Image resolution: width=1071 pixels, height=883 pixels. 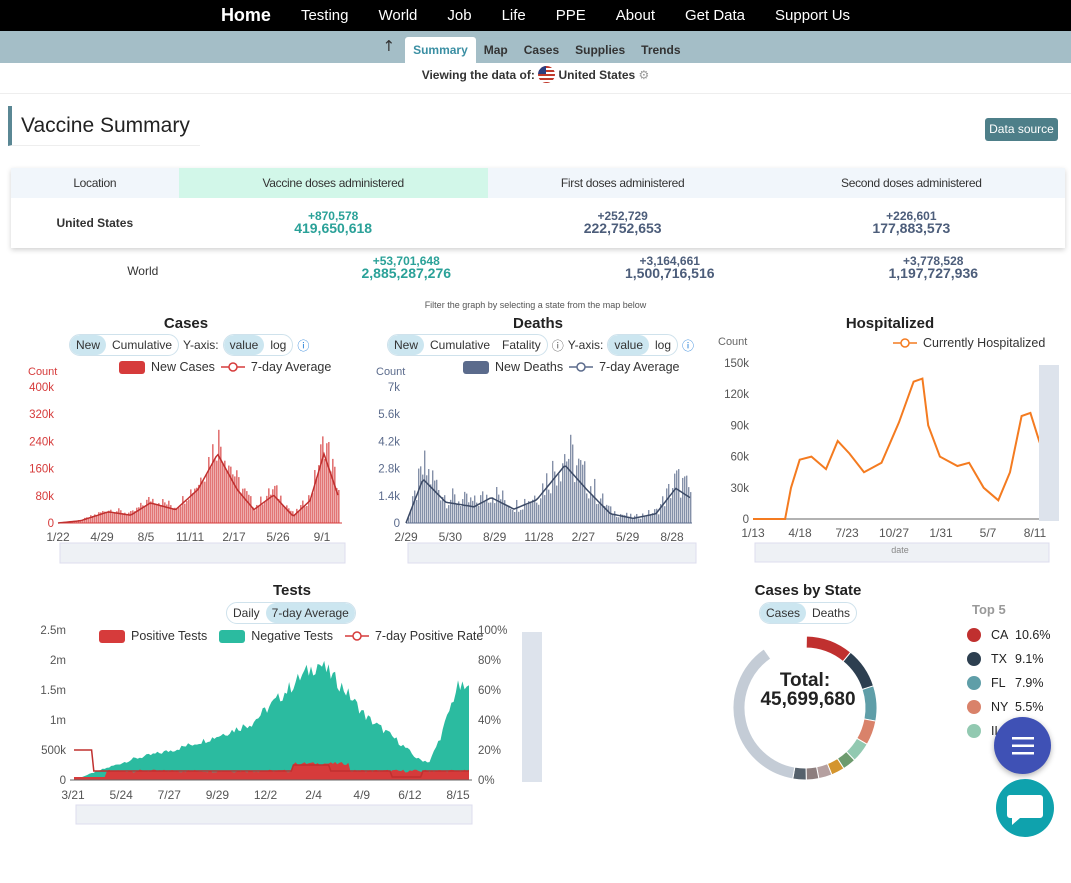 I want to click on legend-label: Positive Tests, so click(x=169, y=636).